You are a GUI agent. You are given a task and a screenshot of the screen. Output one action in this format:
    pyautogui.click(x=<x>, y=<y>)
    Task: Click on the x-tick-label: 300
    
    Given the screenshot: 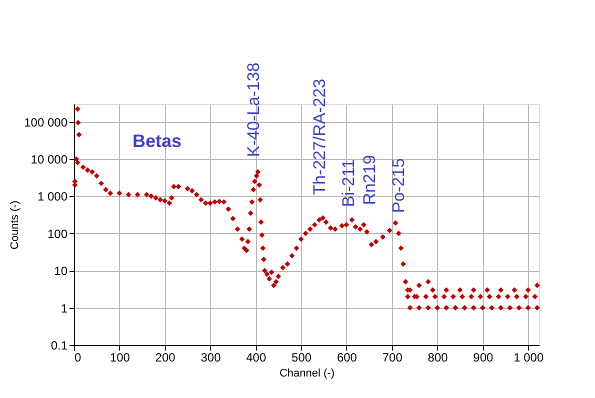 What is the action you would take?
    pyautogui.click(x=211, y=357)
    